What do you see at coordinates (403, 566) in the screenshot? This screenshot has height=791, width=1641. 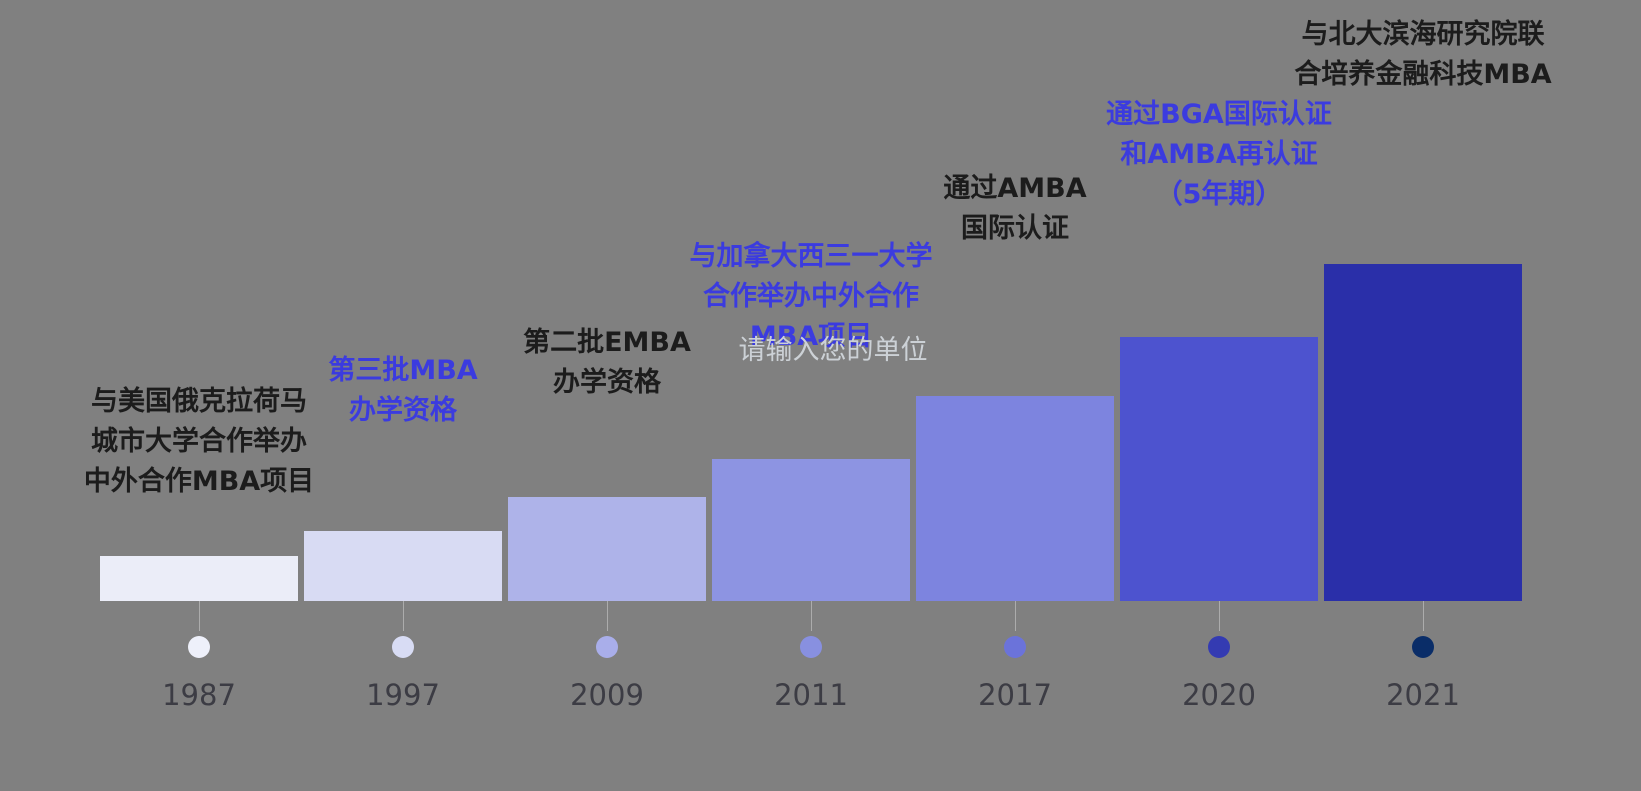 I see `bar-1997` at bounding box center [403, 566].